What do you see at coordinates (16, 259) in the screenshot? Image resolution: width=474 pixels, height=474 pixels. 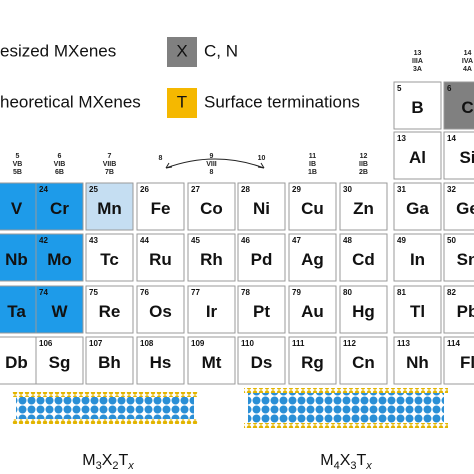 I see `element-symbol: Nb` at bounding box center [16, 259].